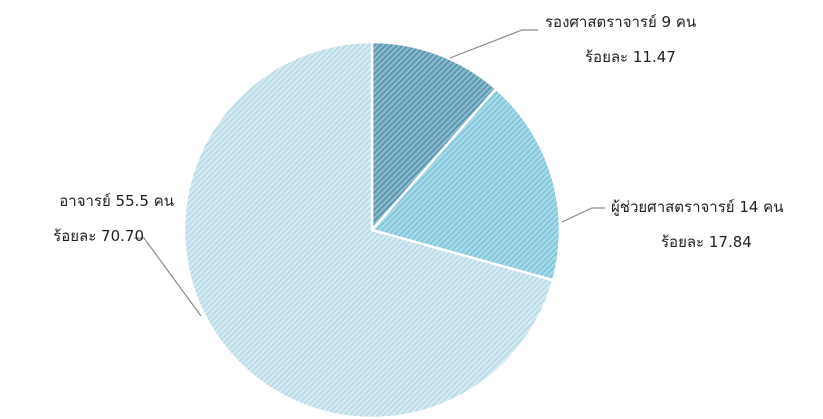 This screenshot has height=419, width=823. What do you see at coordinates (98, 236) in the screenshot?
I see `slice-label-lecturer-line2: ร้อยละ 70.70` at bounding box center [98, 236].